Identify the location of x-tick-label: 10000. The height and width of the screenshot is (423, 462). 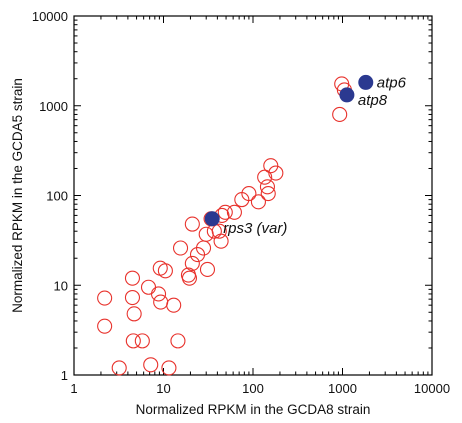
(432, 388).